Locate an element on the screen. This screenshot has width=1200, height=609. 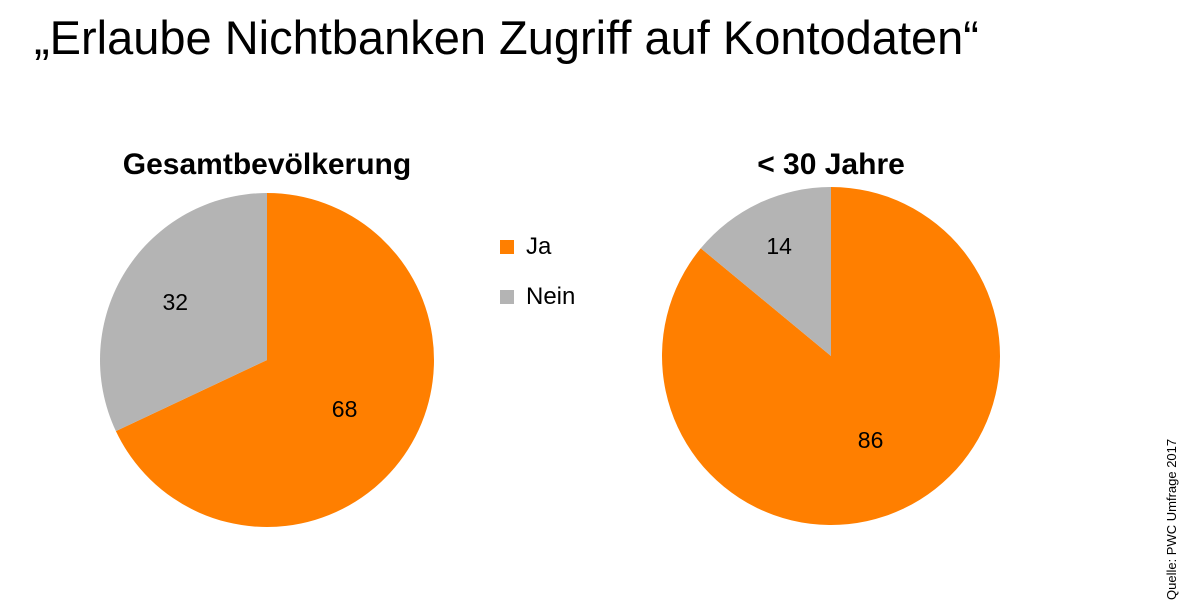
legend-swatch-ja is located at coordinates (507, 247).